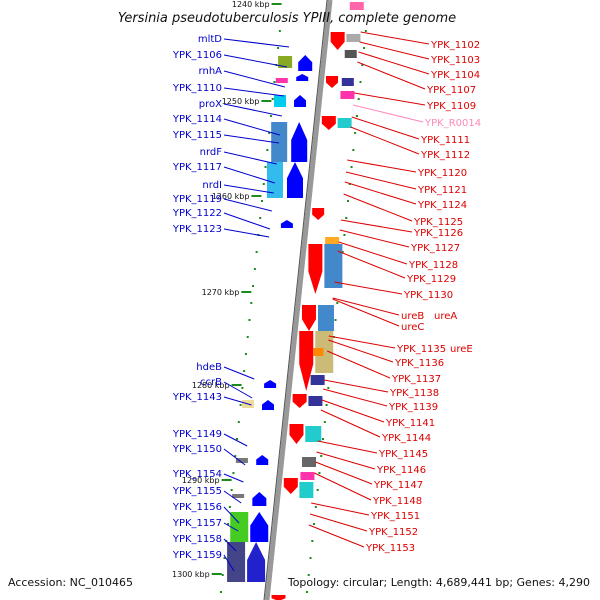 This screenshot has width=600, height=600. Describe the element at coordinates (461, 349) in the screenshot. I see `gene-label-uree: ureE` at that location.